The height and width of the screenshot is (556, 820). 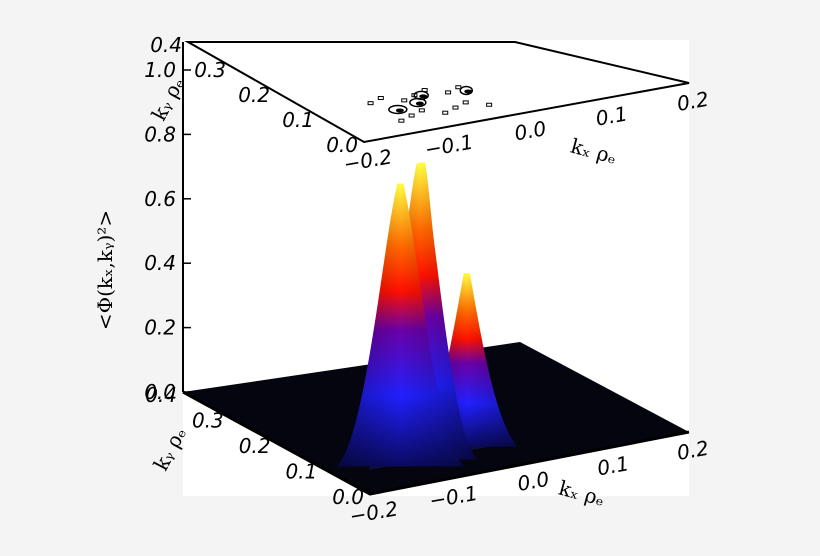 What do you see at coordinates (342, 145) in the screenshot?
I see `top-ky-tick-label: 0.0` at bounding box center [342, 145].